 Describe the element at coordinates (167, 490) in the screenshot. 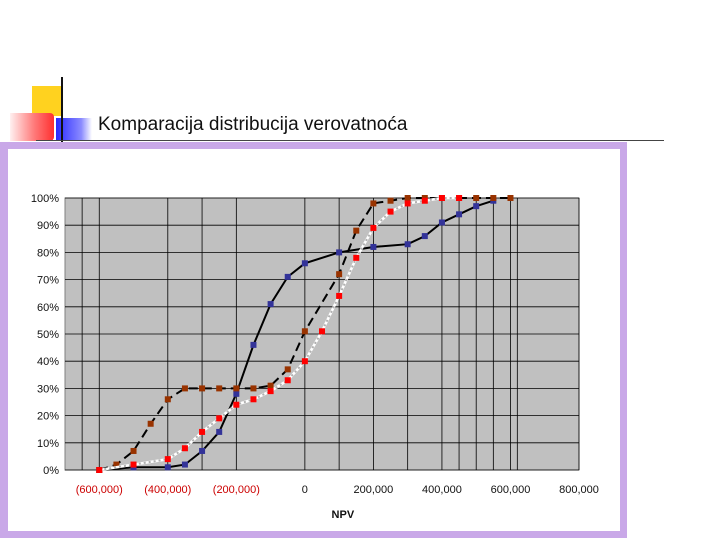

I see `x-tick-label: (400,000)` at that location.